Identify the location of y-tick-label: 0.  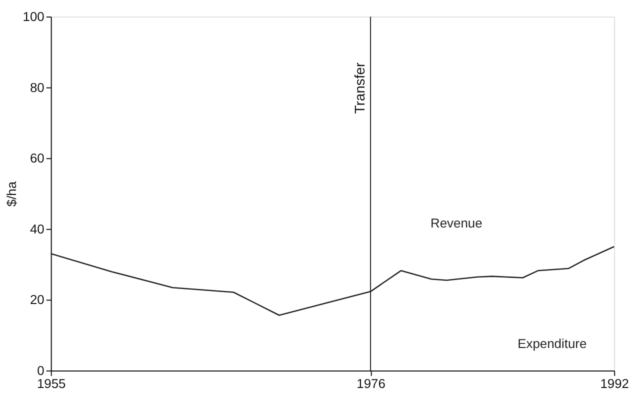
(40, 370).